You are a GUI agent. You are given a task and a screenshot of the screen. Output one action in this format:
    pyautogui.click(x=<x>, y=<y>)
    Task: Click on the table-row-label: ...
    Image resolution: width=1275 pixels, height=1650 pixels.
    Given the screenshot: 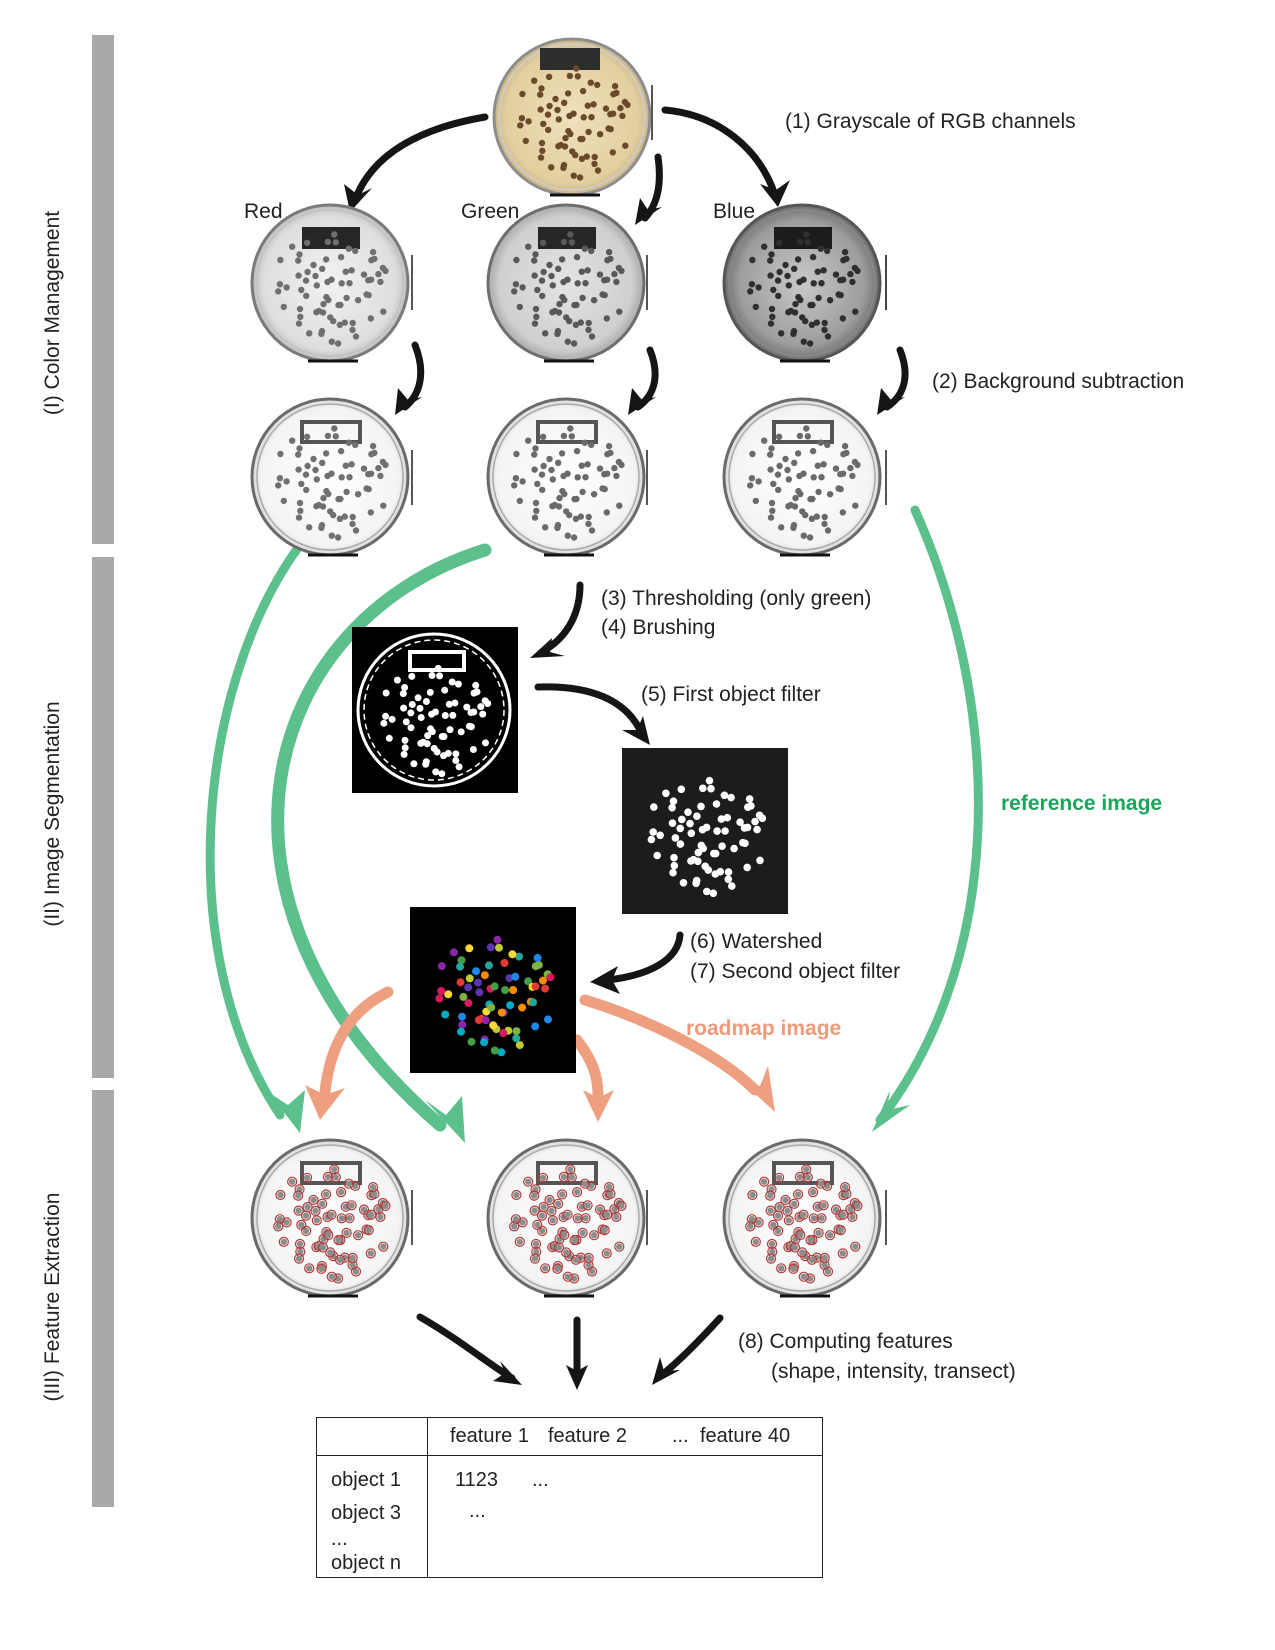 What is the action you would take?
    pyautogui.click(x=339, y=1539)
    